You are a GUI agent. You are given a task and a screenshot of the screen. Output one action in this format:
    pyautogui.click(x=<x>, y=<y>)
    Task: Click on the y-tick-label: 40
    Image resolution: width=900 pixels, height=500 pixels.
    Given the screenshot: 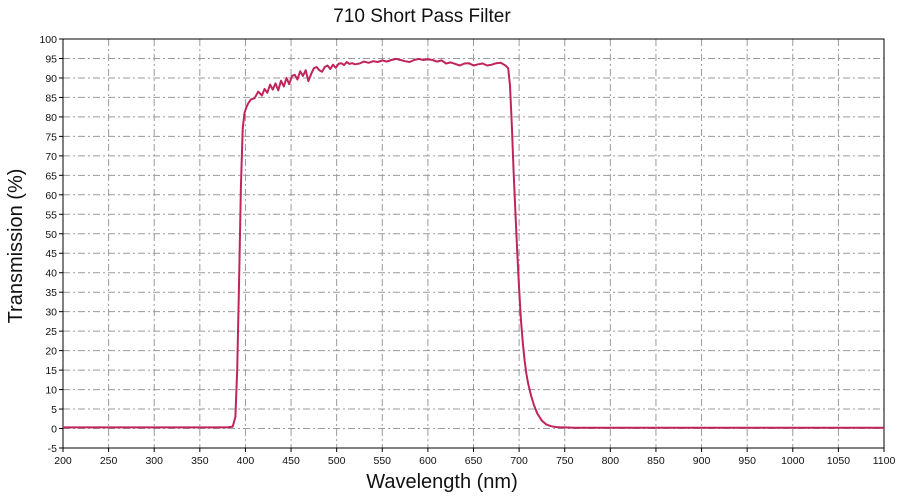 What is the action you would take?
    pyautogui.click(x=51, y=274)
    